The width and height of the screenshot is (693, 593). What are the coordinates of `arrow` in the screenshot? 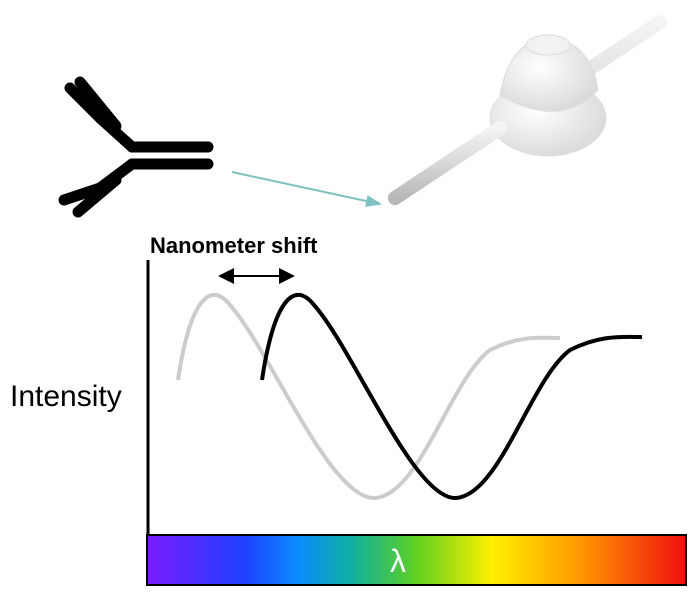 It's located at (306, 189).